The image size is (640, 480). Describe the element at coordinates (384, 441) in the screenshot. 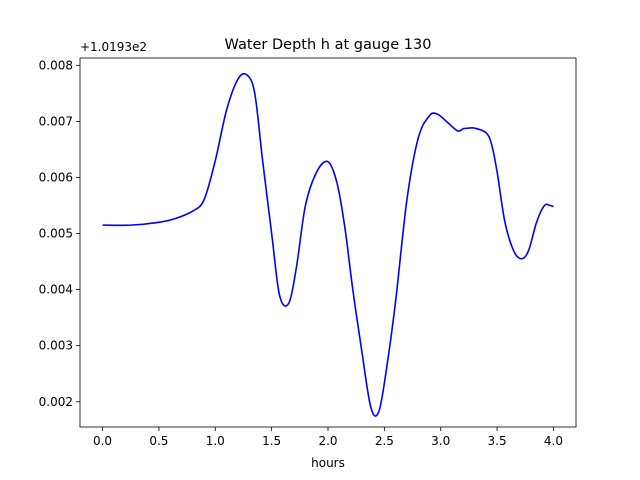

I see `x-tick-label-5: 2.5` at that location.